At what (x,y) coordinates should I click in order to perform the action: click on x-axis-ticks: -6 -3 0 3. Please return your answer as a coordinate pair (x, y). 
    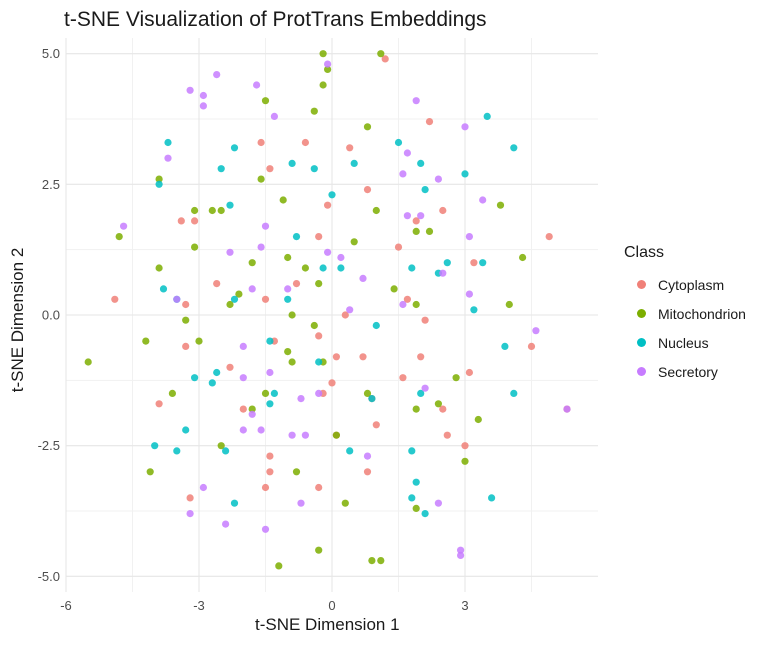
    Looking at the image, I should click on (264, 605).